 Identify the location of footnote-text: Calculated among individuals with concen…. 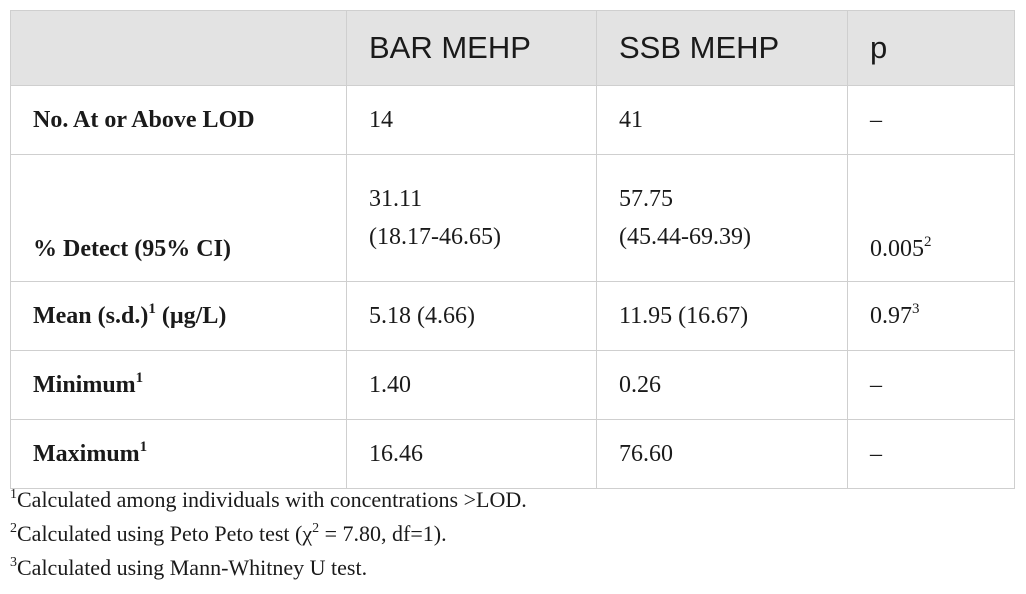
(272, 499).